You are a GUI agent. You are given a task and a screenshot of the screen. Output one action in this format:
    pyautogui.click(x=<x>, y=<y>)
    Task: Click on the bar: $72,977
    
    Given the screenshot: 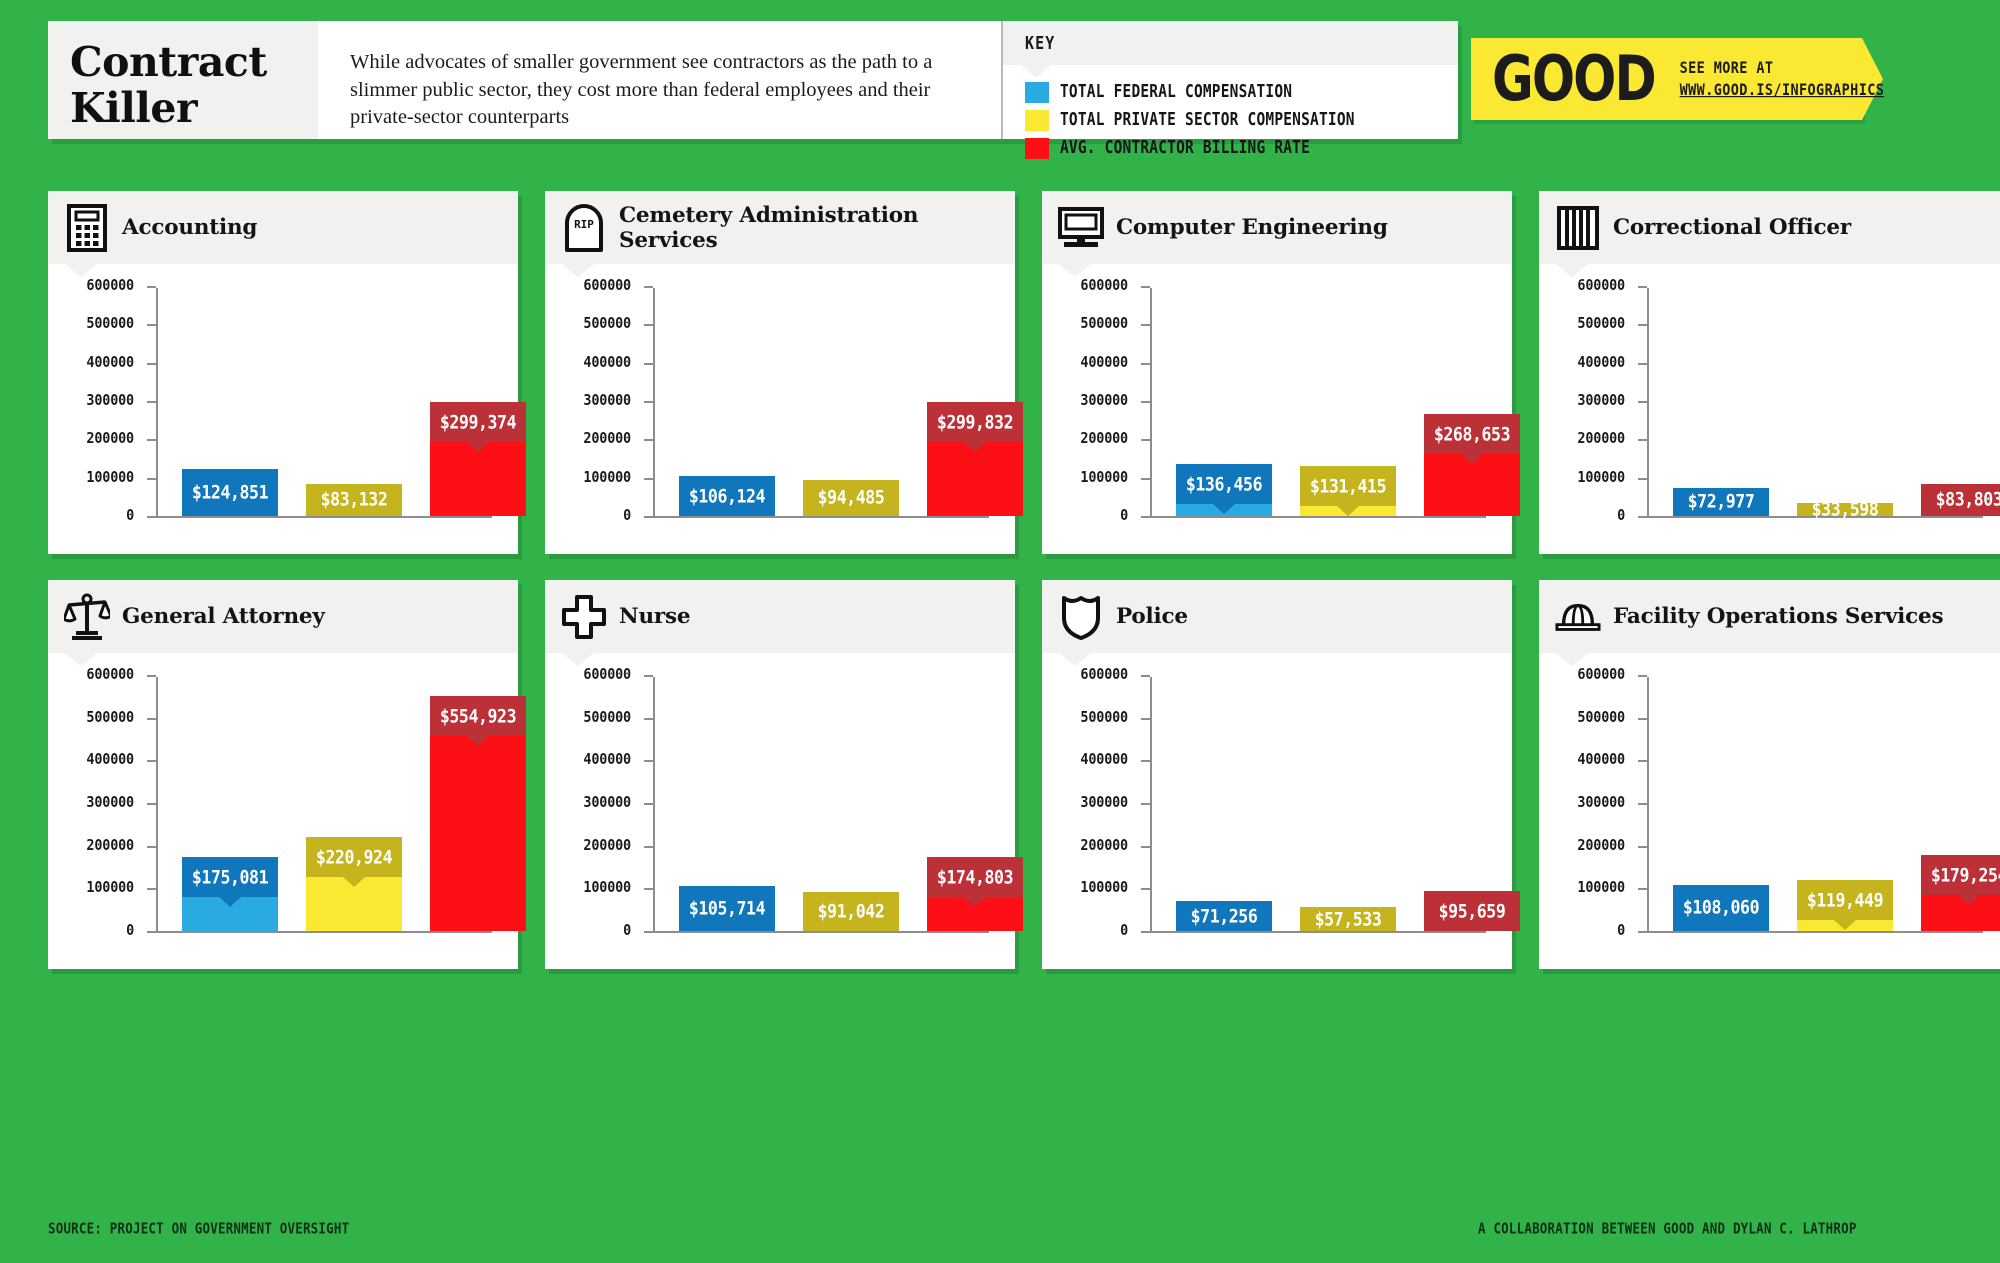 What is the action you would take?
    pyautogui.click(x=1721, y=502)
    